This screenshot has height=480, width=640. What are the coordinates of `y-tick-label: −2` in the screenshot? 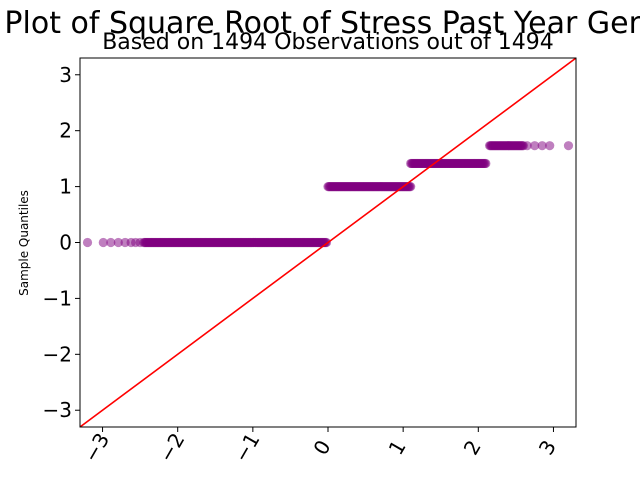 It's located at (57, 354).